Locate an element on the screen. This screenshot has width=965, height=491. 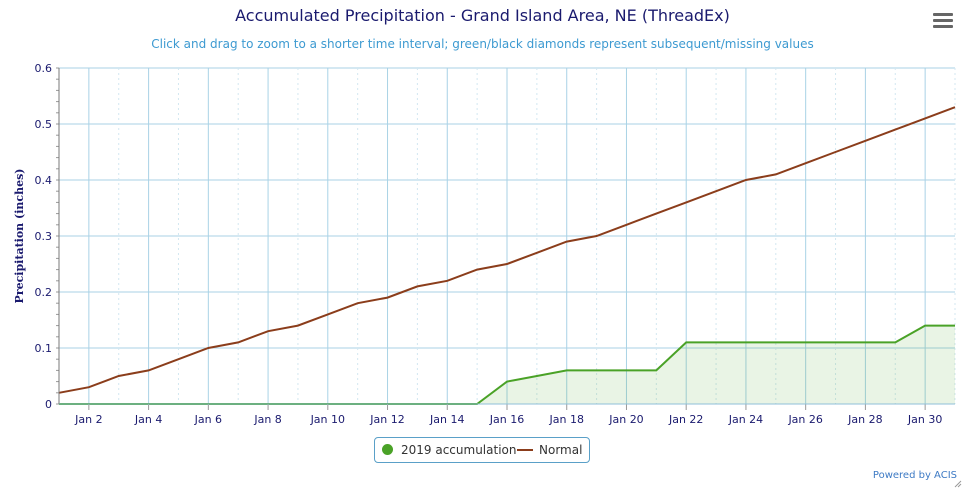
legend-label-normal: Normal is located at coordinates (561, 450).